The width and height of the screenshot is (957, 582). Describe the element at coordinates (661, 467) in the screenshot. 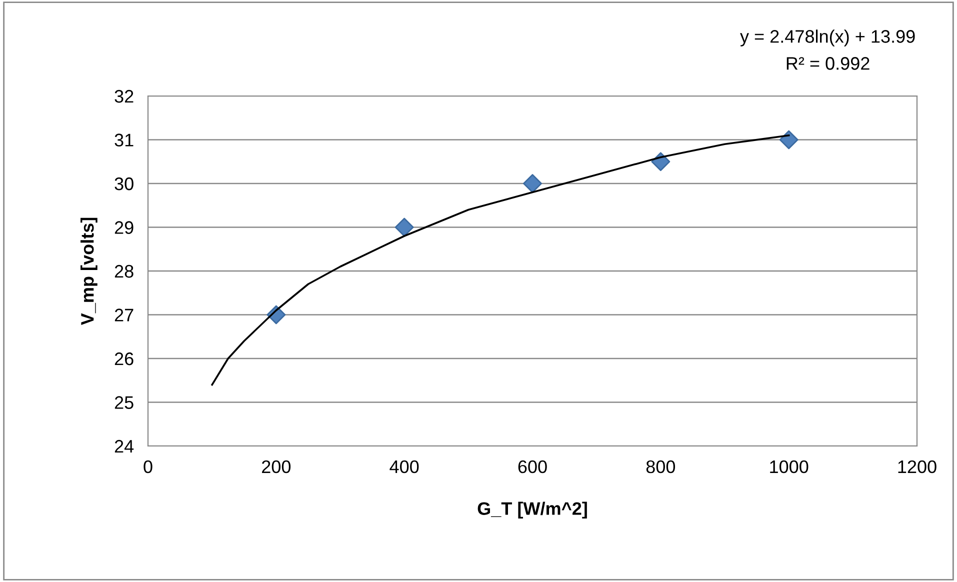

I see `x-tick-label: 800` at that location.